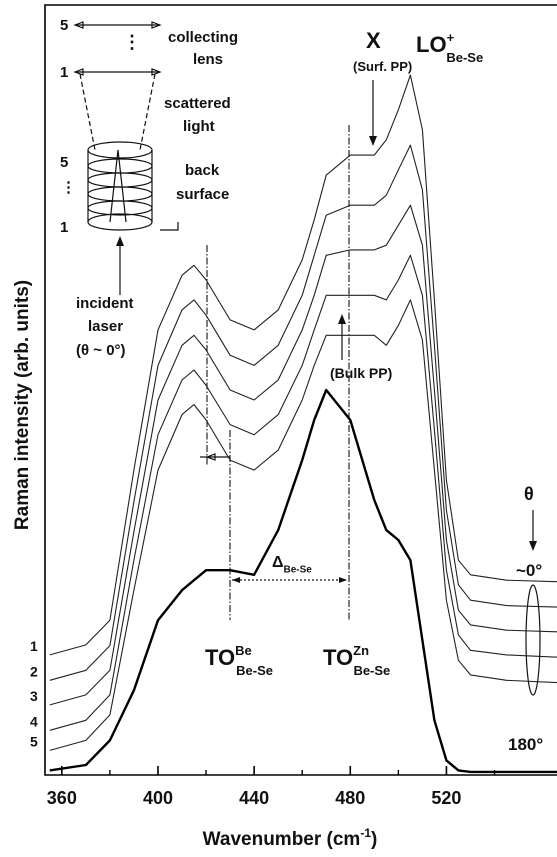 This screenshot has height=857, width=557. I want to click on x-tick-label: 360, so click(62, 798).